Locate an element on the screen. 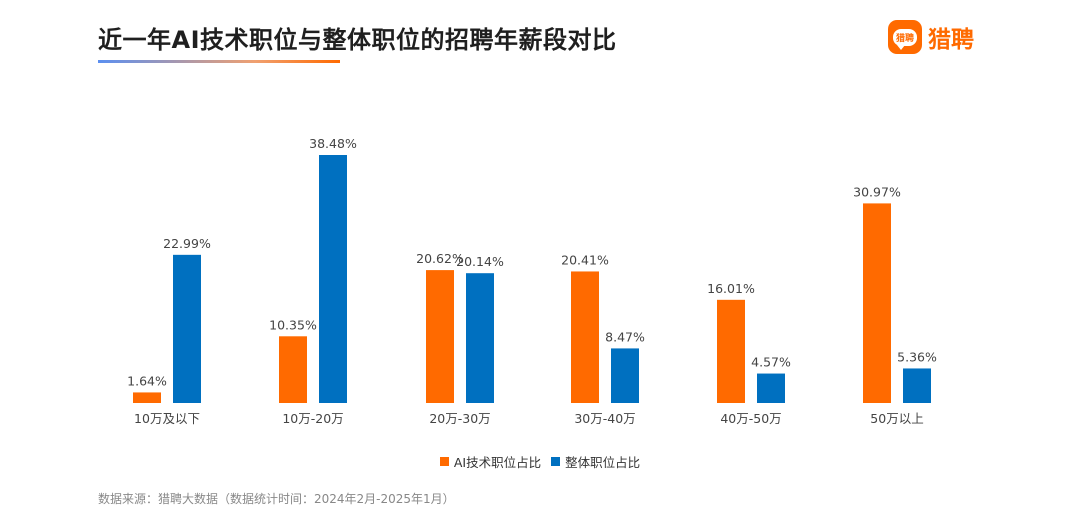  data-label-ai-1: 10.35% is located at coordinates (293, 324).